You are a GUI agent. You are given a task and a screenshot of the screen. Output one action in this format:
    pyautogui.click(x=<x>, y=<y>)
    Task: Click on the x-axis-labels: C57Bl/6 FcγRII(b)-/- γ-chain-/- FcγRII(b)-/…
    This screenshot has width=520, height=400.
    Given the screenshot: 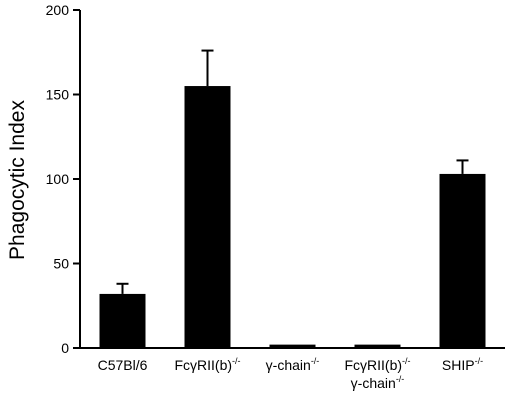 What is the action you would take?
    pyautogui.click(x=291, y=373)
    